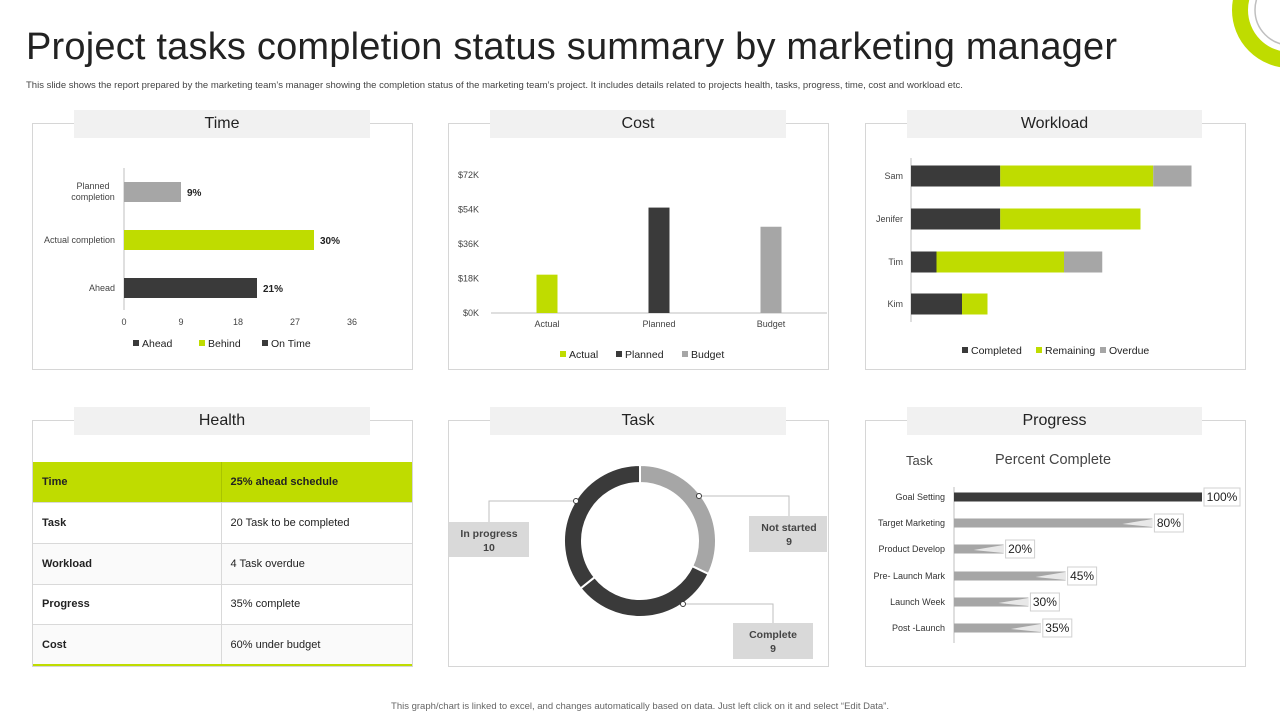 The height and width of the screenshot is (720, 1280). I want to click on leader-dot, so click(699, 496).